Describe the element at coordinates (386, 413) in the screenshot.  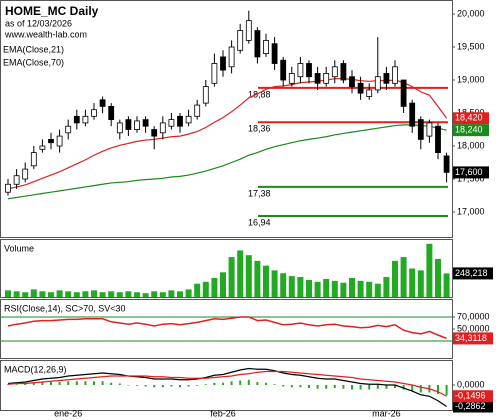
I see `x-tick-label: mar-26` at that location.